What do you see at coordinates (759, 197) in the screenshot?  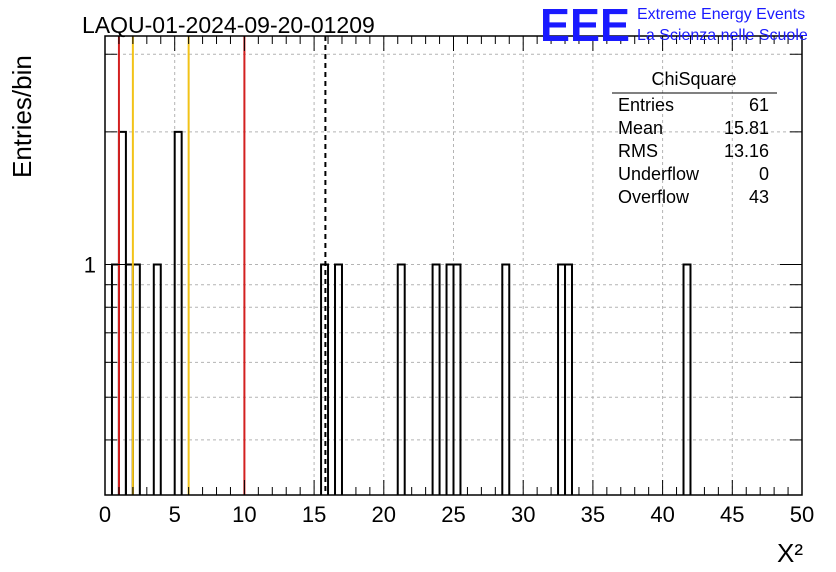 I see `stats-value-overflow: 43` at bounding box center [759, 197].